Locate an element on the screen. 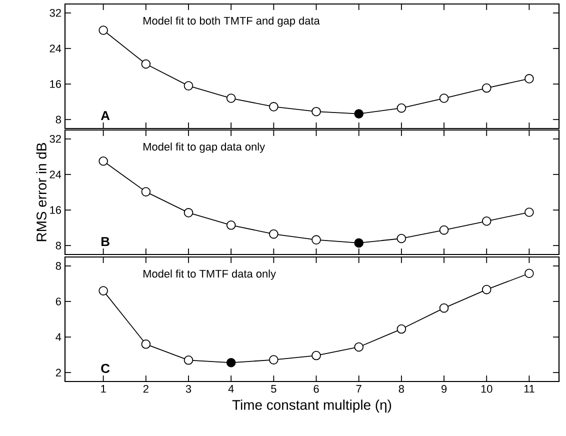 The height and width of the screenshot is (436, 566). y-tick-label: 4 is located at coordinates (59, 337).